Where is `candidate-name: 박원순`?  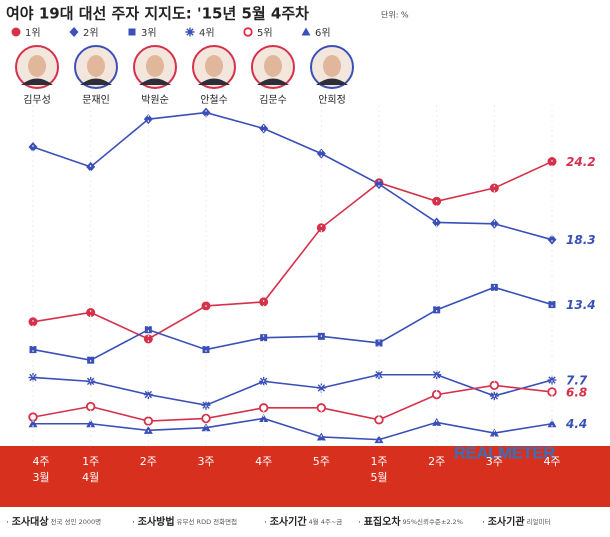
candidate-name: 박원순 is located at coordinates (155, 100).